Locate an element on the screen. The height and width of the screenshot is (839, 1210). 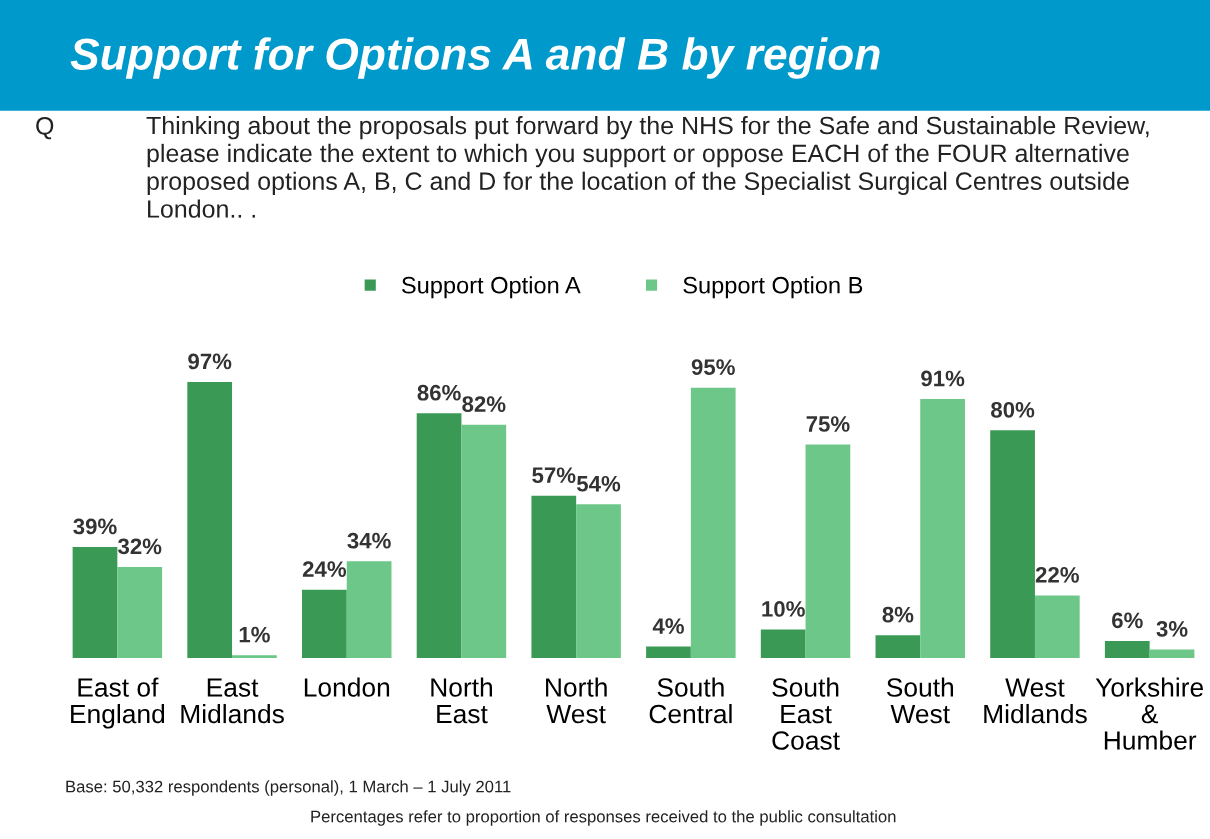
data-label: 95% is located at coordinates (713, 367).